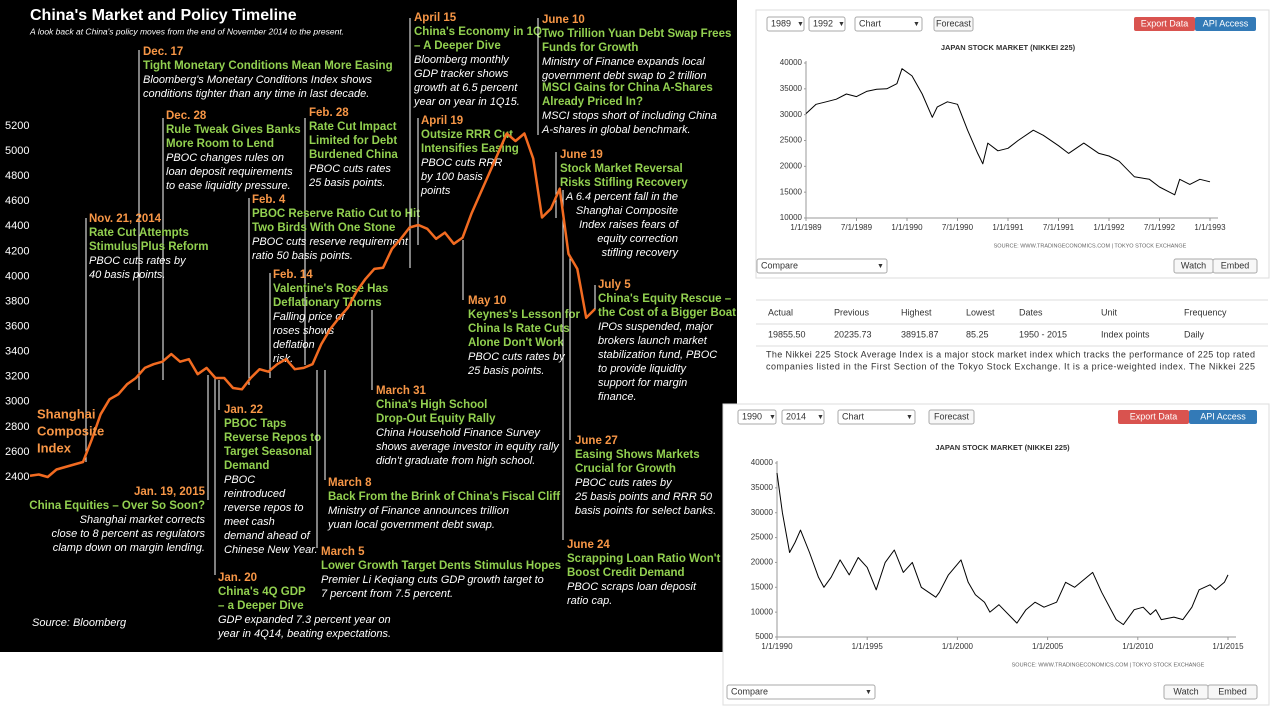  What do you see at coordinates (637, 239) in the screenshot?
I see `annotation-text: equity correction` at bounding box center [637, 239].